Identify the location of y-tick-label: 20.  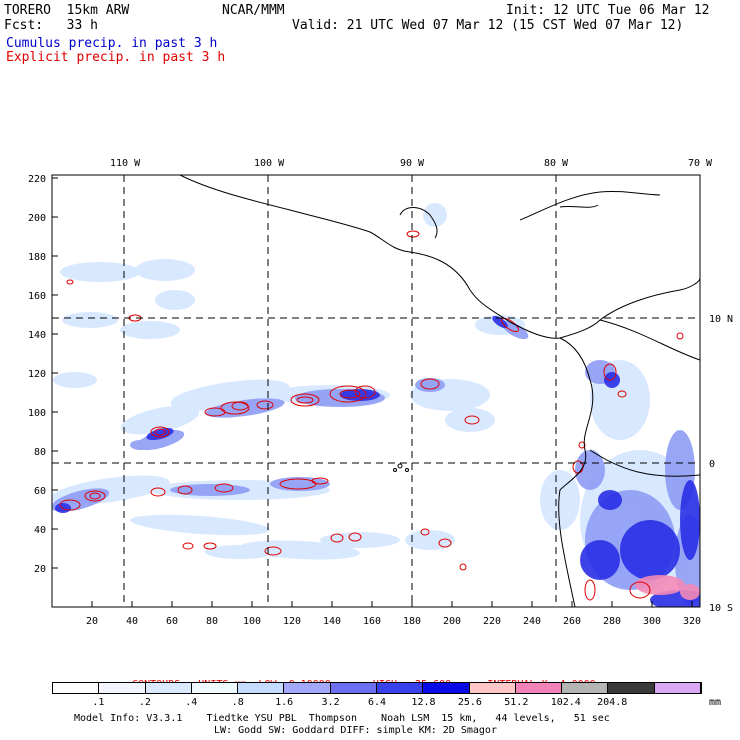
(40, 569).